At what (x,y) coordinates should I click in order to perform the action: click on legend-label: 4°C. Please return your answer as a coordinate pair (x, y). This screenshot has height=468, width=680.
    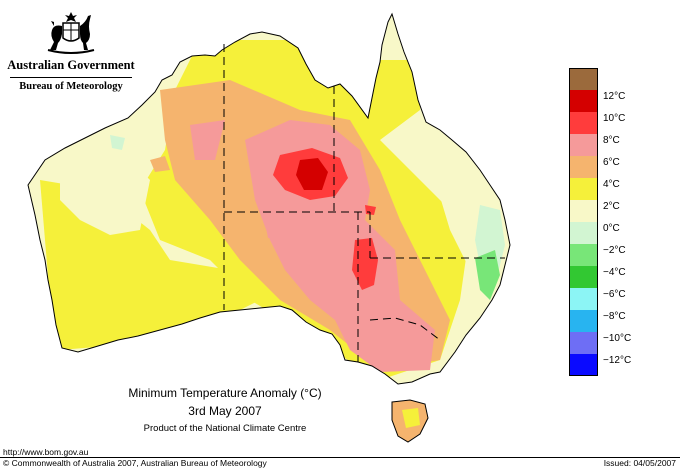
    Looking at the image, I should click on (611, 184).